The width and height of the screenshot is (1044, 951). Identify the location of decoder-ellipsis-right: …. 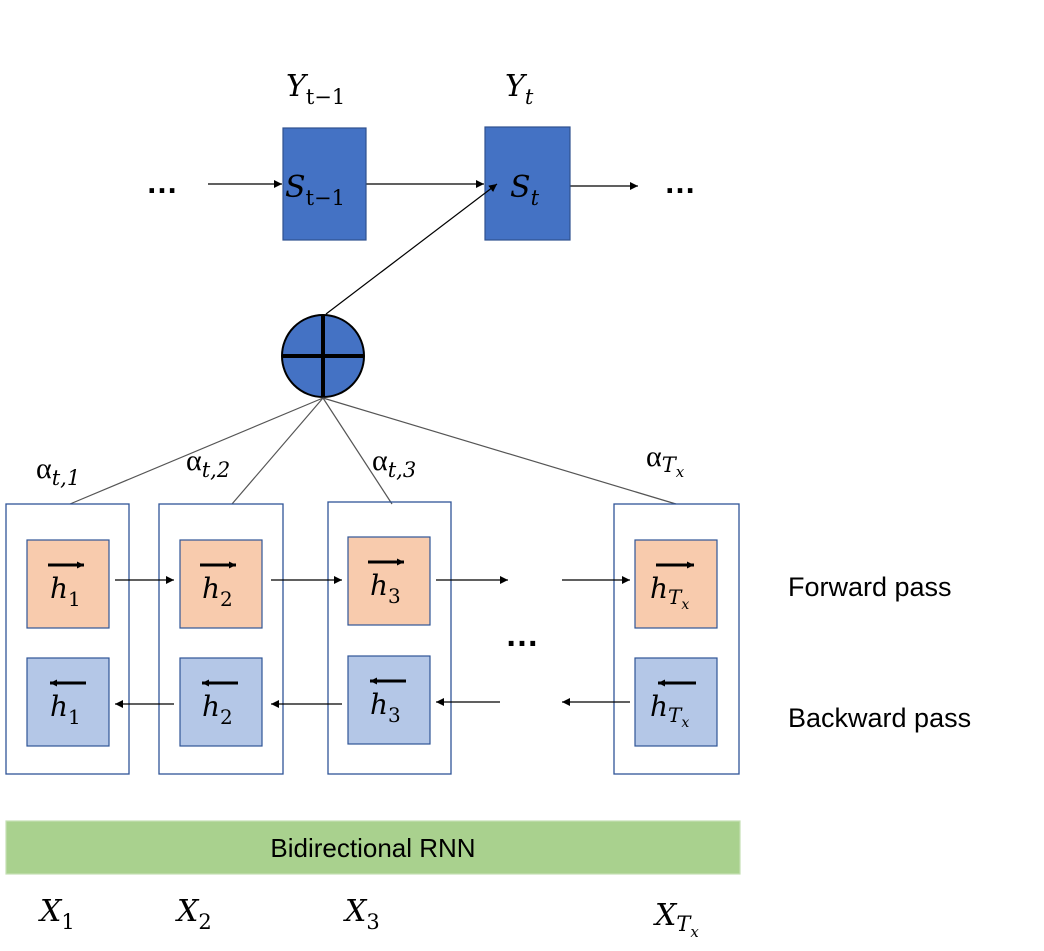
(680, 182).